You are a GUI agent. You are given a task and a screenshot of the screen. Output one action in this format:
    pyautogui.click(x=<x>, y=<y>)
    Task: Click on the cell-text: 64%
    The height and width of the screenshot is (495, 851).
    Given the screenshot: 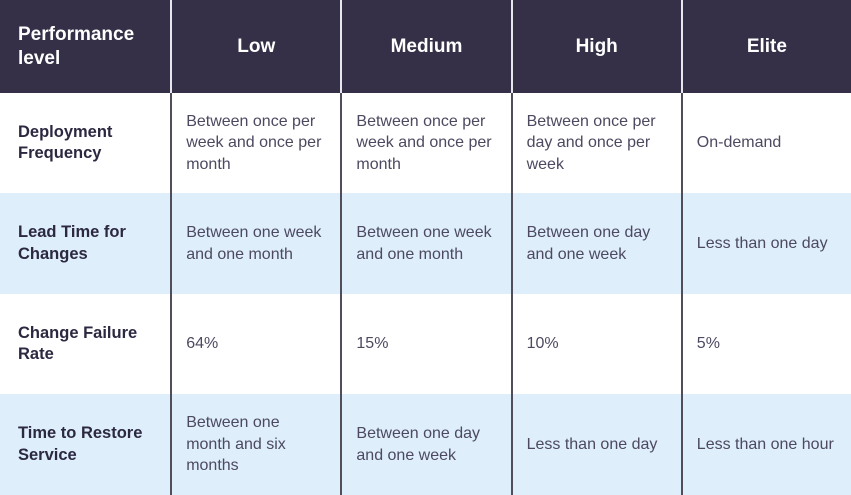 What is the action you would take?
    pyautogui.click(x=202, y=344)
    